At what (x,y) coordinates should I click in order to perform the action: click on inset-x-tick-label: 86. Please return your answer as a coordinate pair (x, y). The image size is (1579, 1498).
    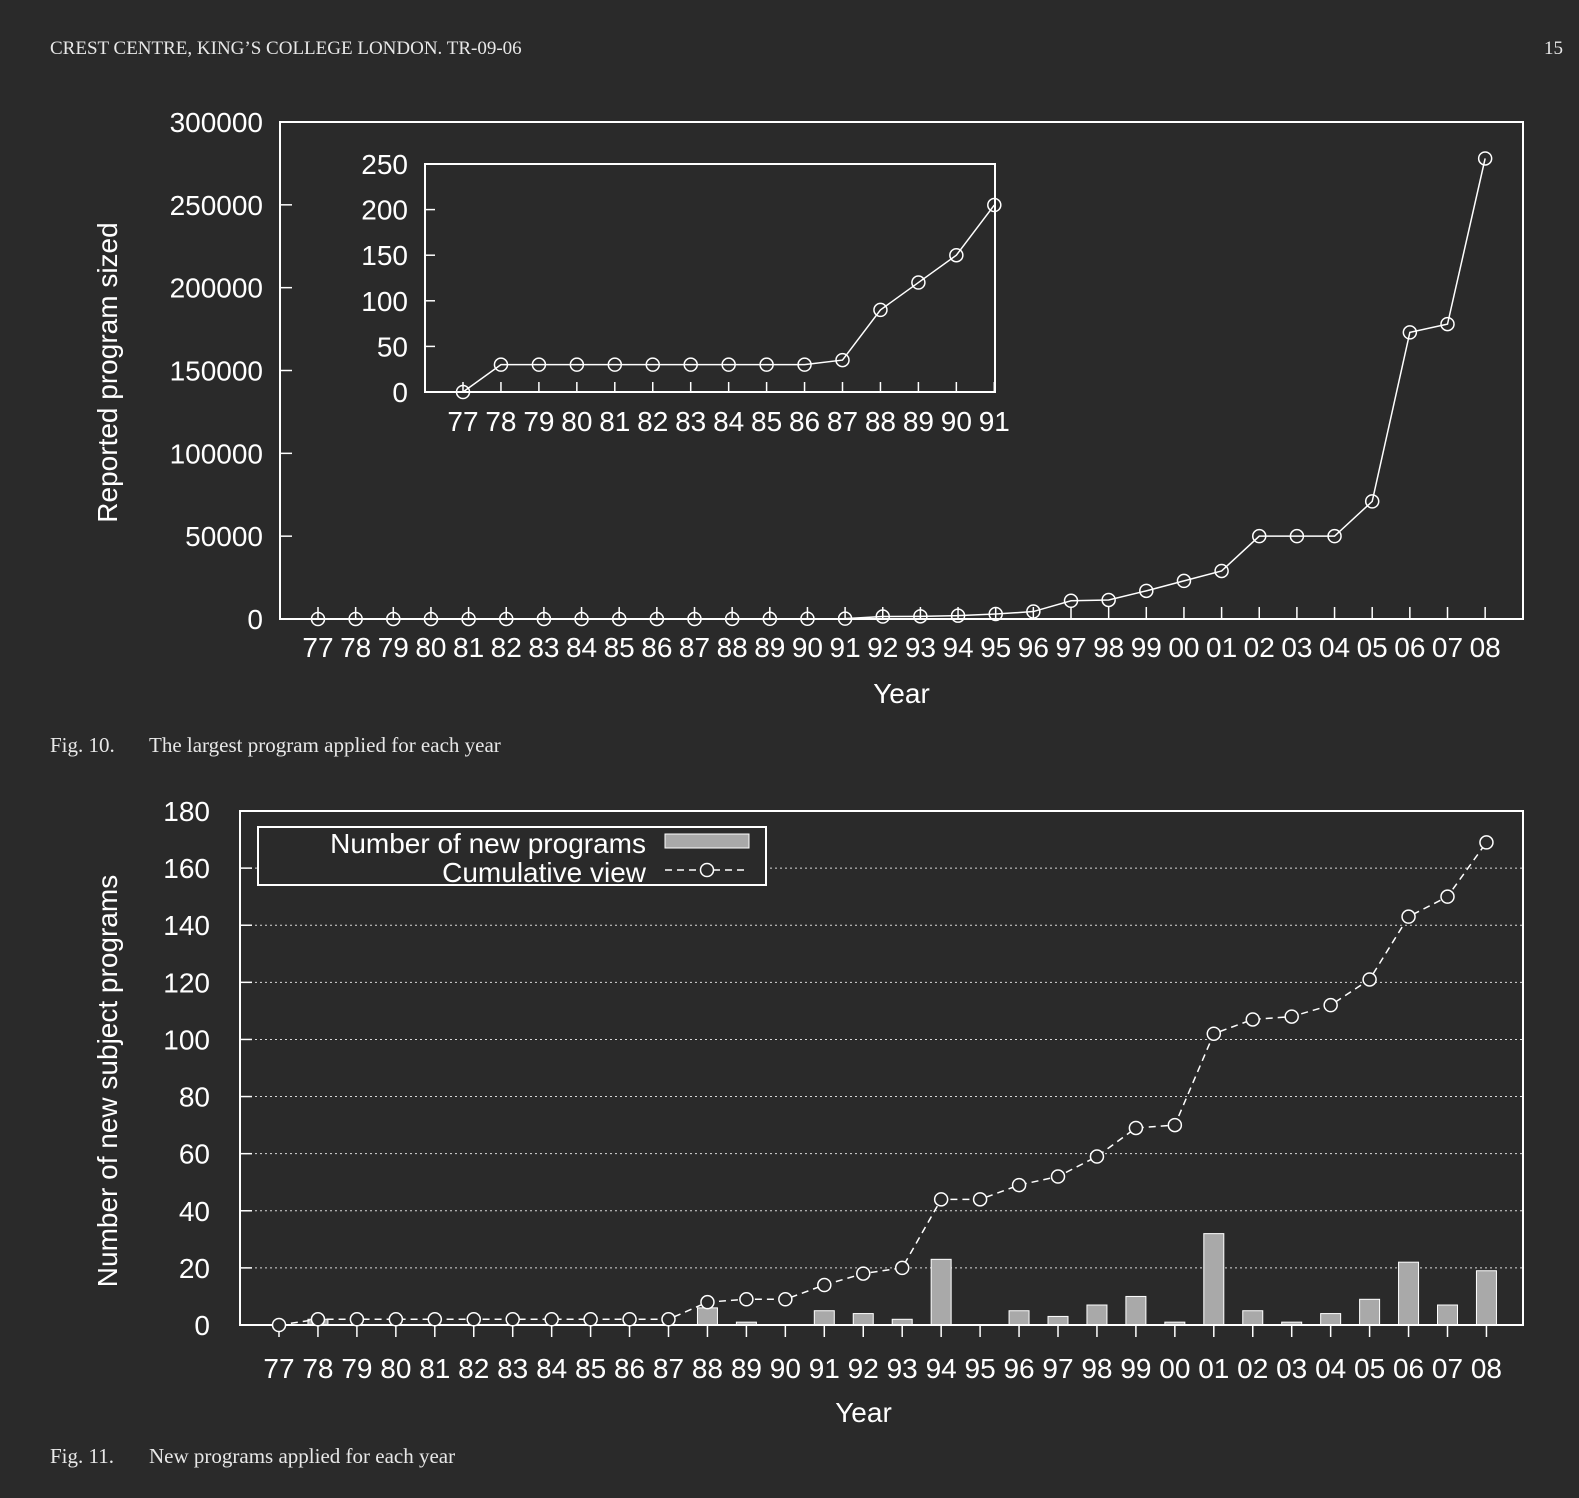
    Looking at the image, I should click on (804, 421).